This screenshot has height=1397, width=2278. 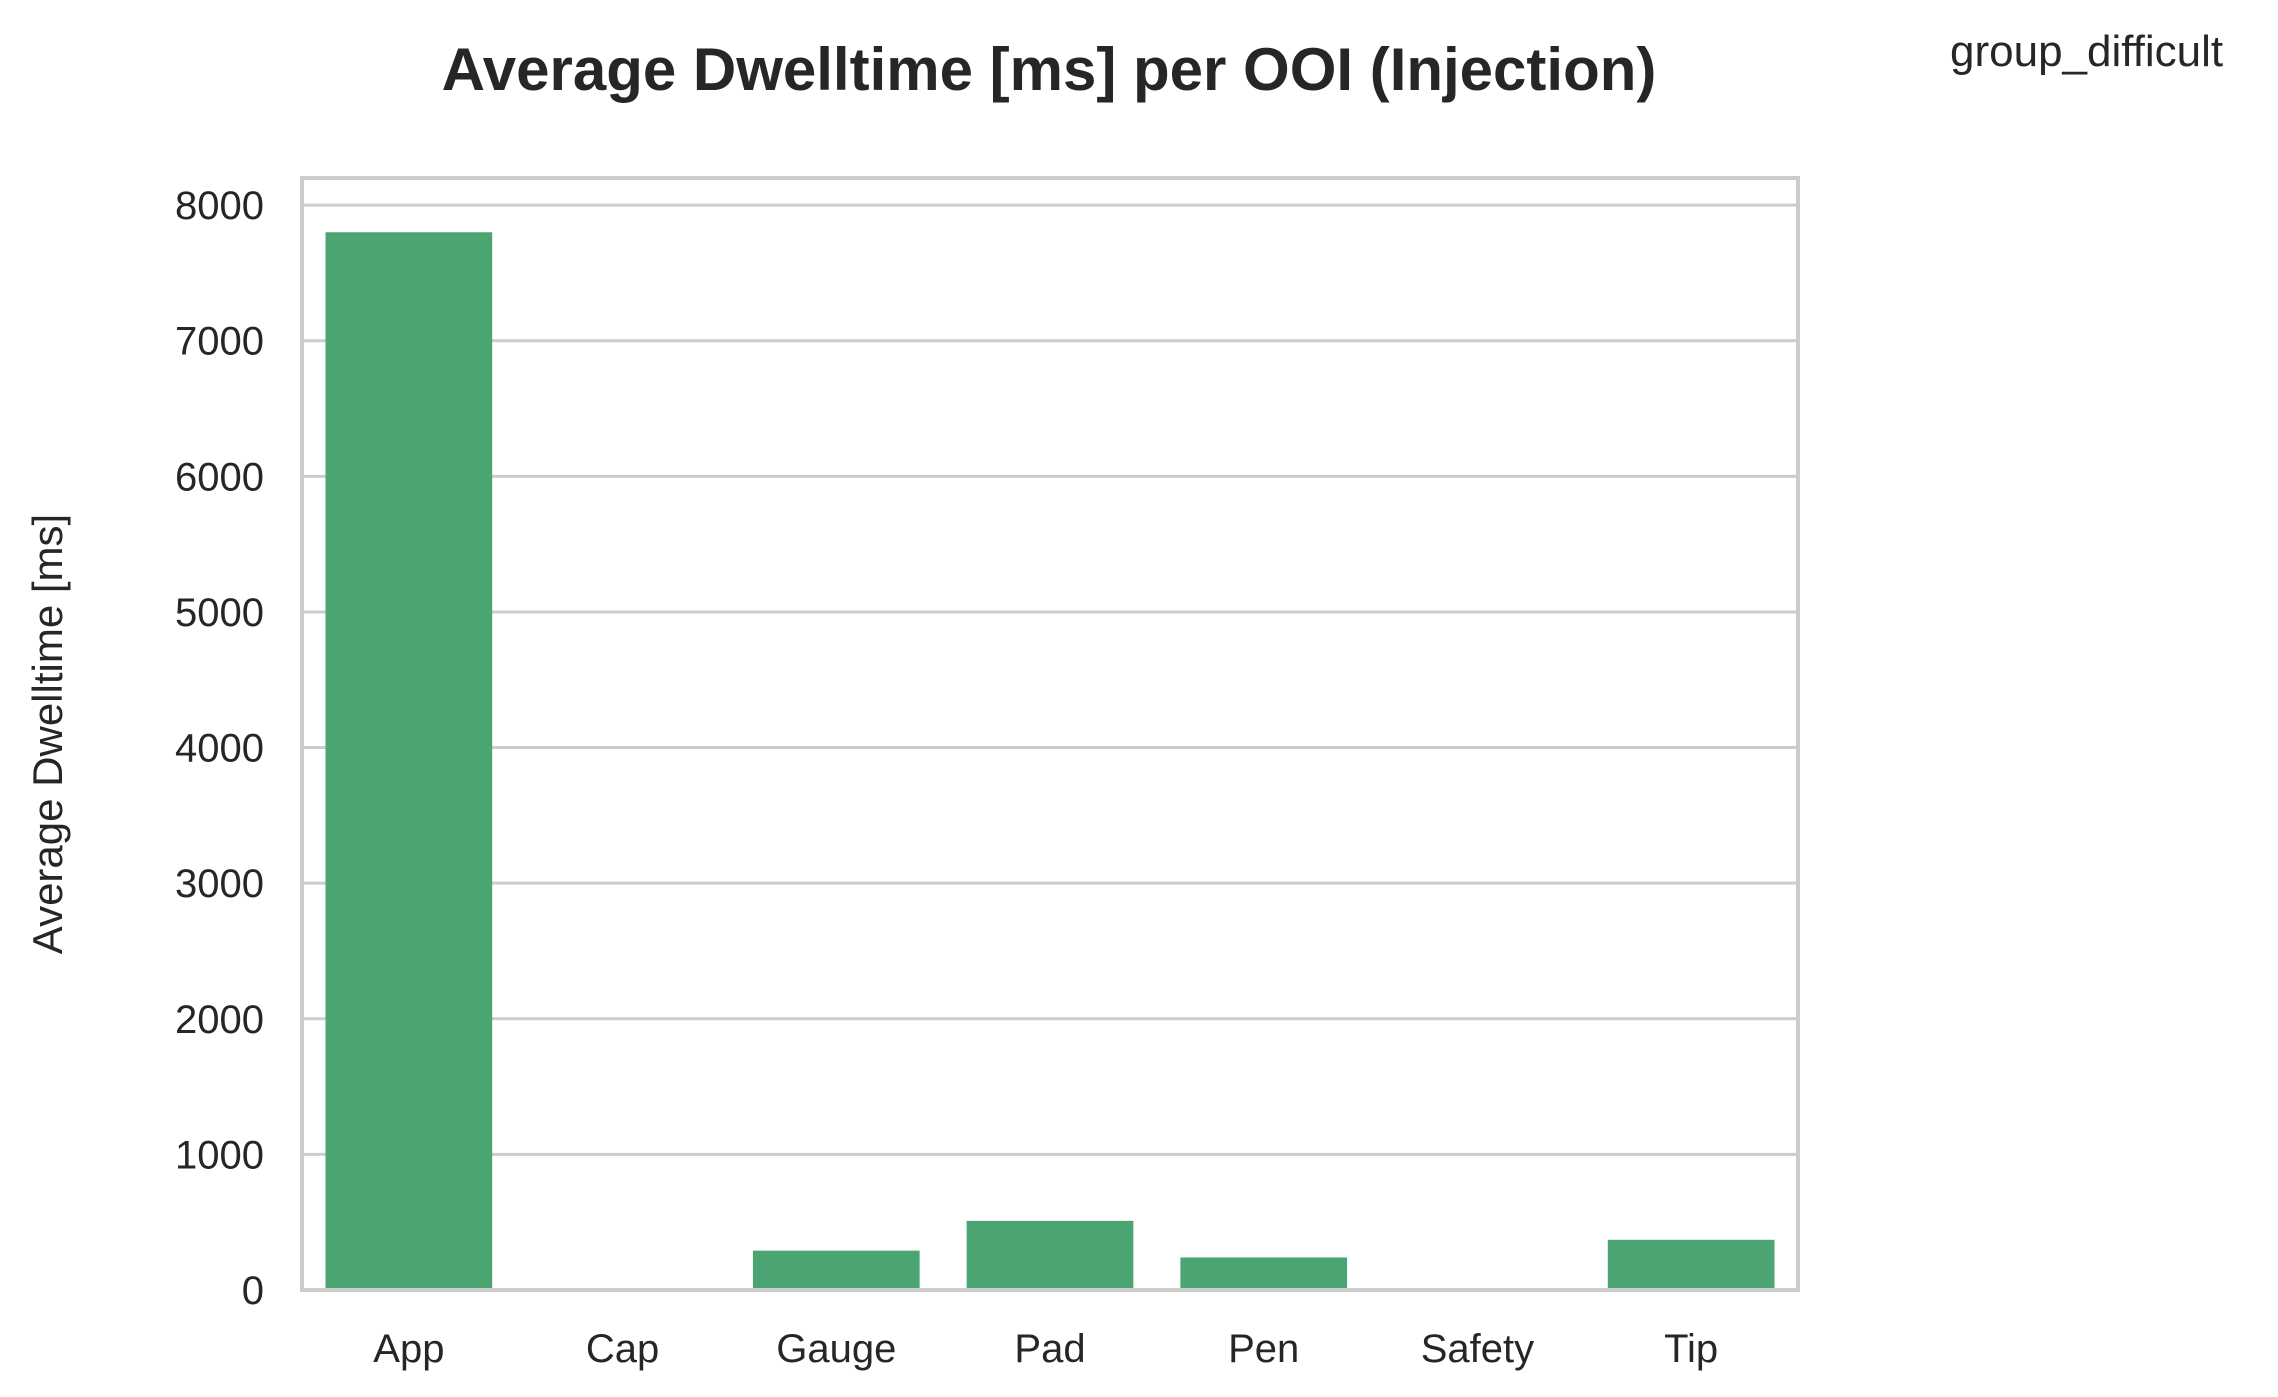 What do you see at coordinates (836, 1270) in the screenshot?
I see `bar-gauge` at bounding box center [836, 1270].